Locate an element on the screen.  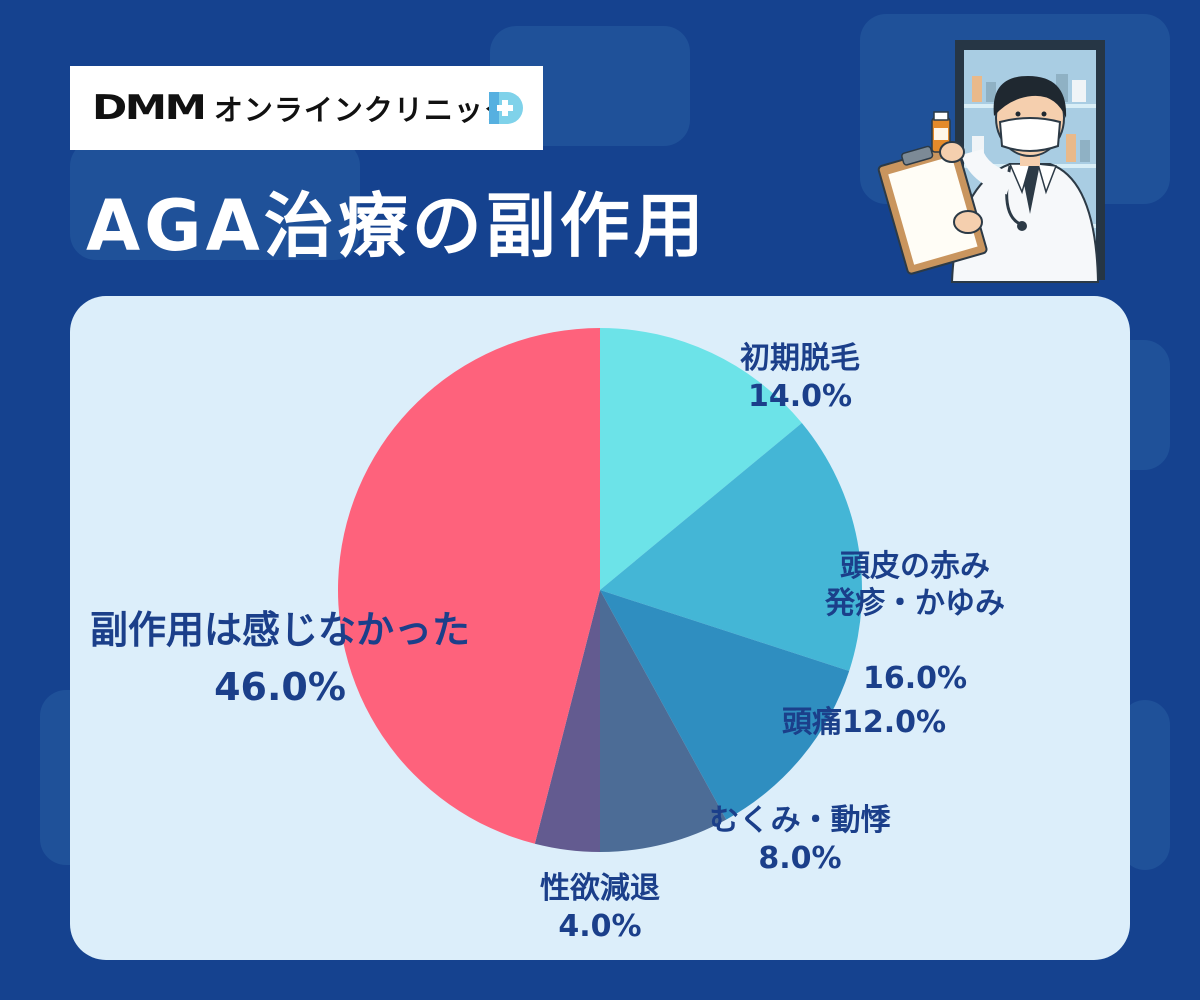
slice-label-scalp-redness: 頭皮の赤み 発疹・かゆみ 16.0% is located at coordinates (915, 622).